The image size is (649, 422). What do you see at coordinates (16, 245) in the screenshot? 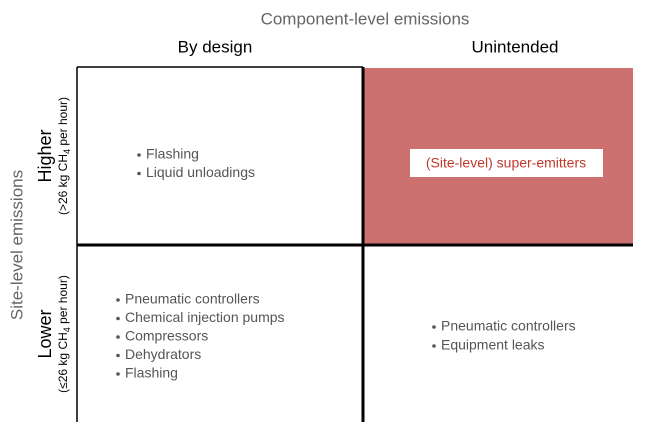
I see `side-title: Site-level emissions` at bounding box center [16, 245].